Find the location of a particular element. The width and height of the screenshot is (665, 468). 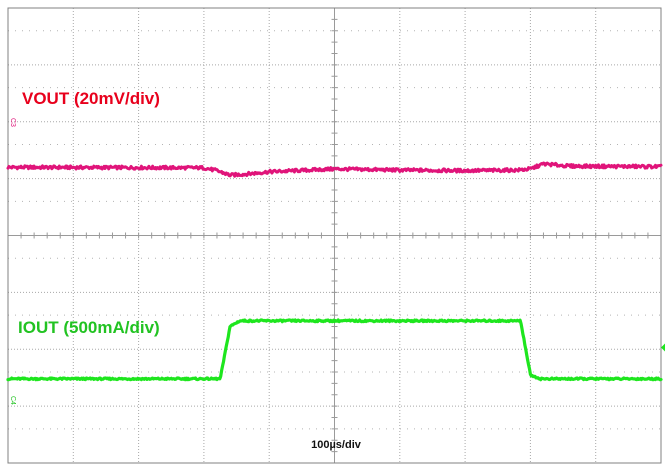

iout-level-marker is located at coordinates (663, 347).